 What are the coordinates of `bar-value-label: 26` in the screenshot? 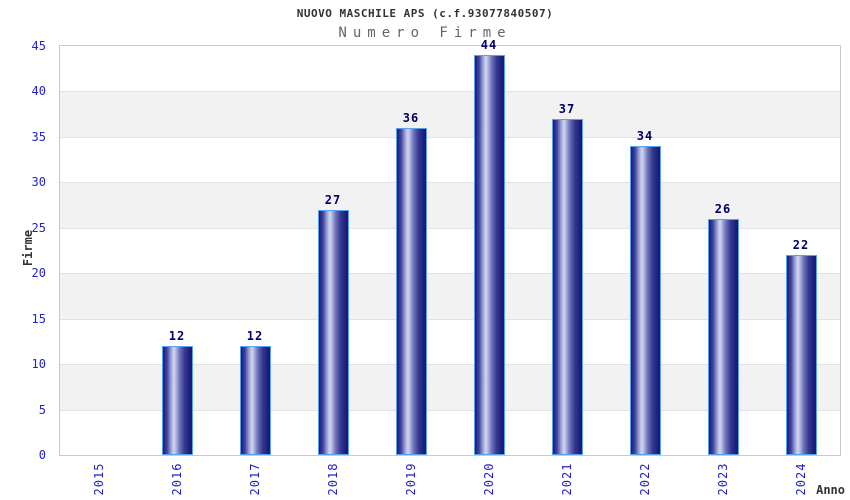 It's located at (723, 208).